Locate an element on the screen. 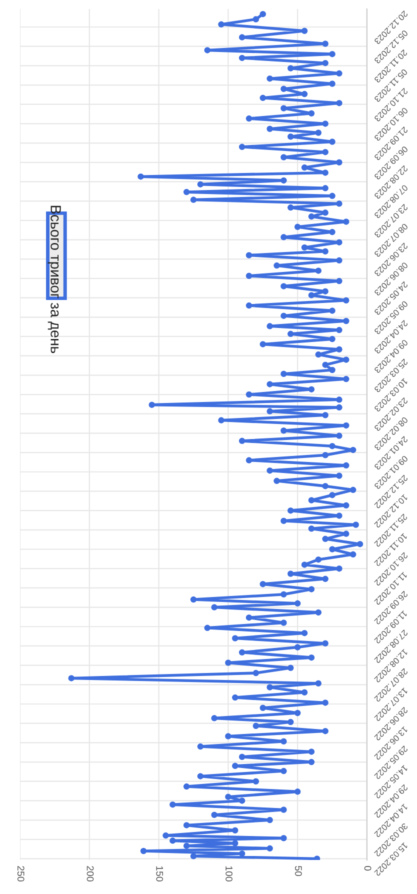 The height and width of the screenshot is (894, 417). text: Всього тривог за день is located at coordinates (54, 280).